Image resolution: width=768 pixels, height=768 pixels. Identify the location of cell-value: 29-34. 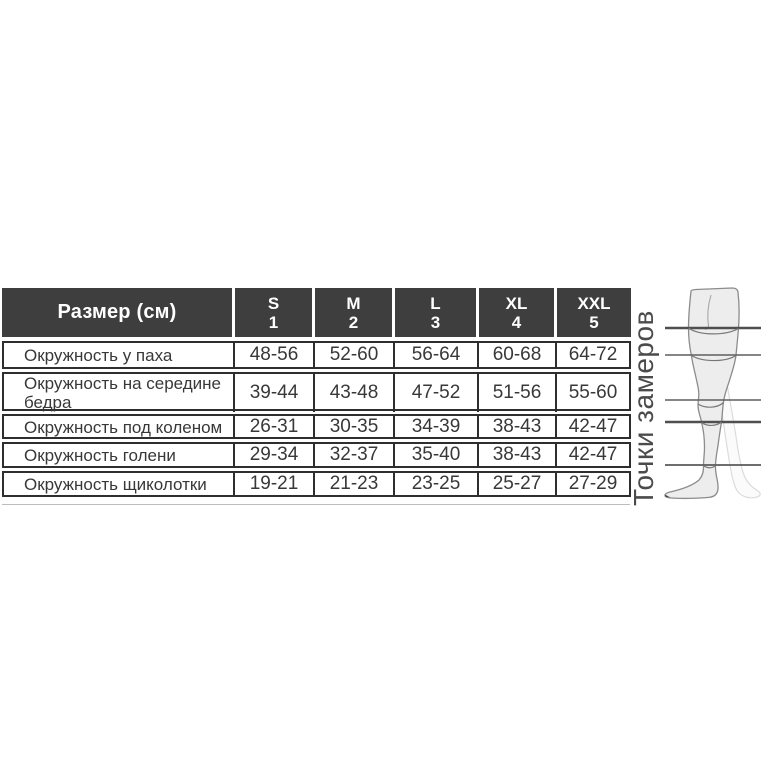
(275, 455).